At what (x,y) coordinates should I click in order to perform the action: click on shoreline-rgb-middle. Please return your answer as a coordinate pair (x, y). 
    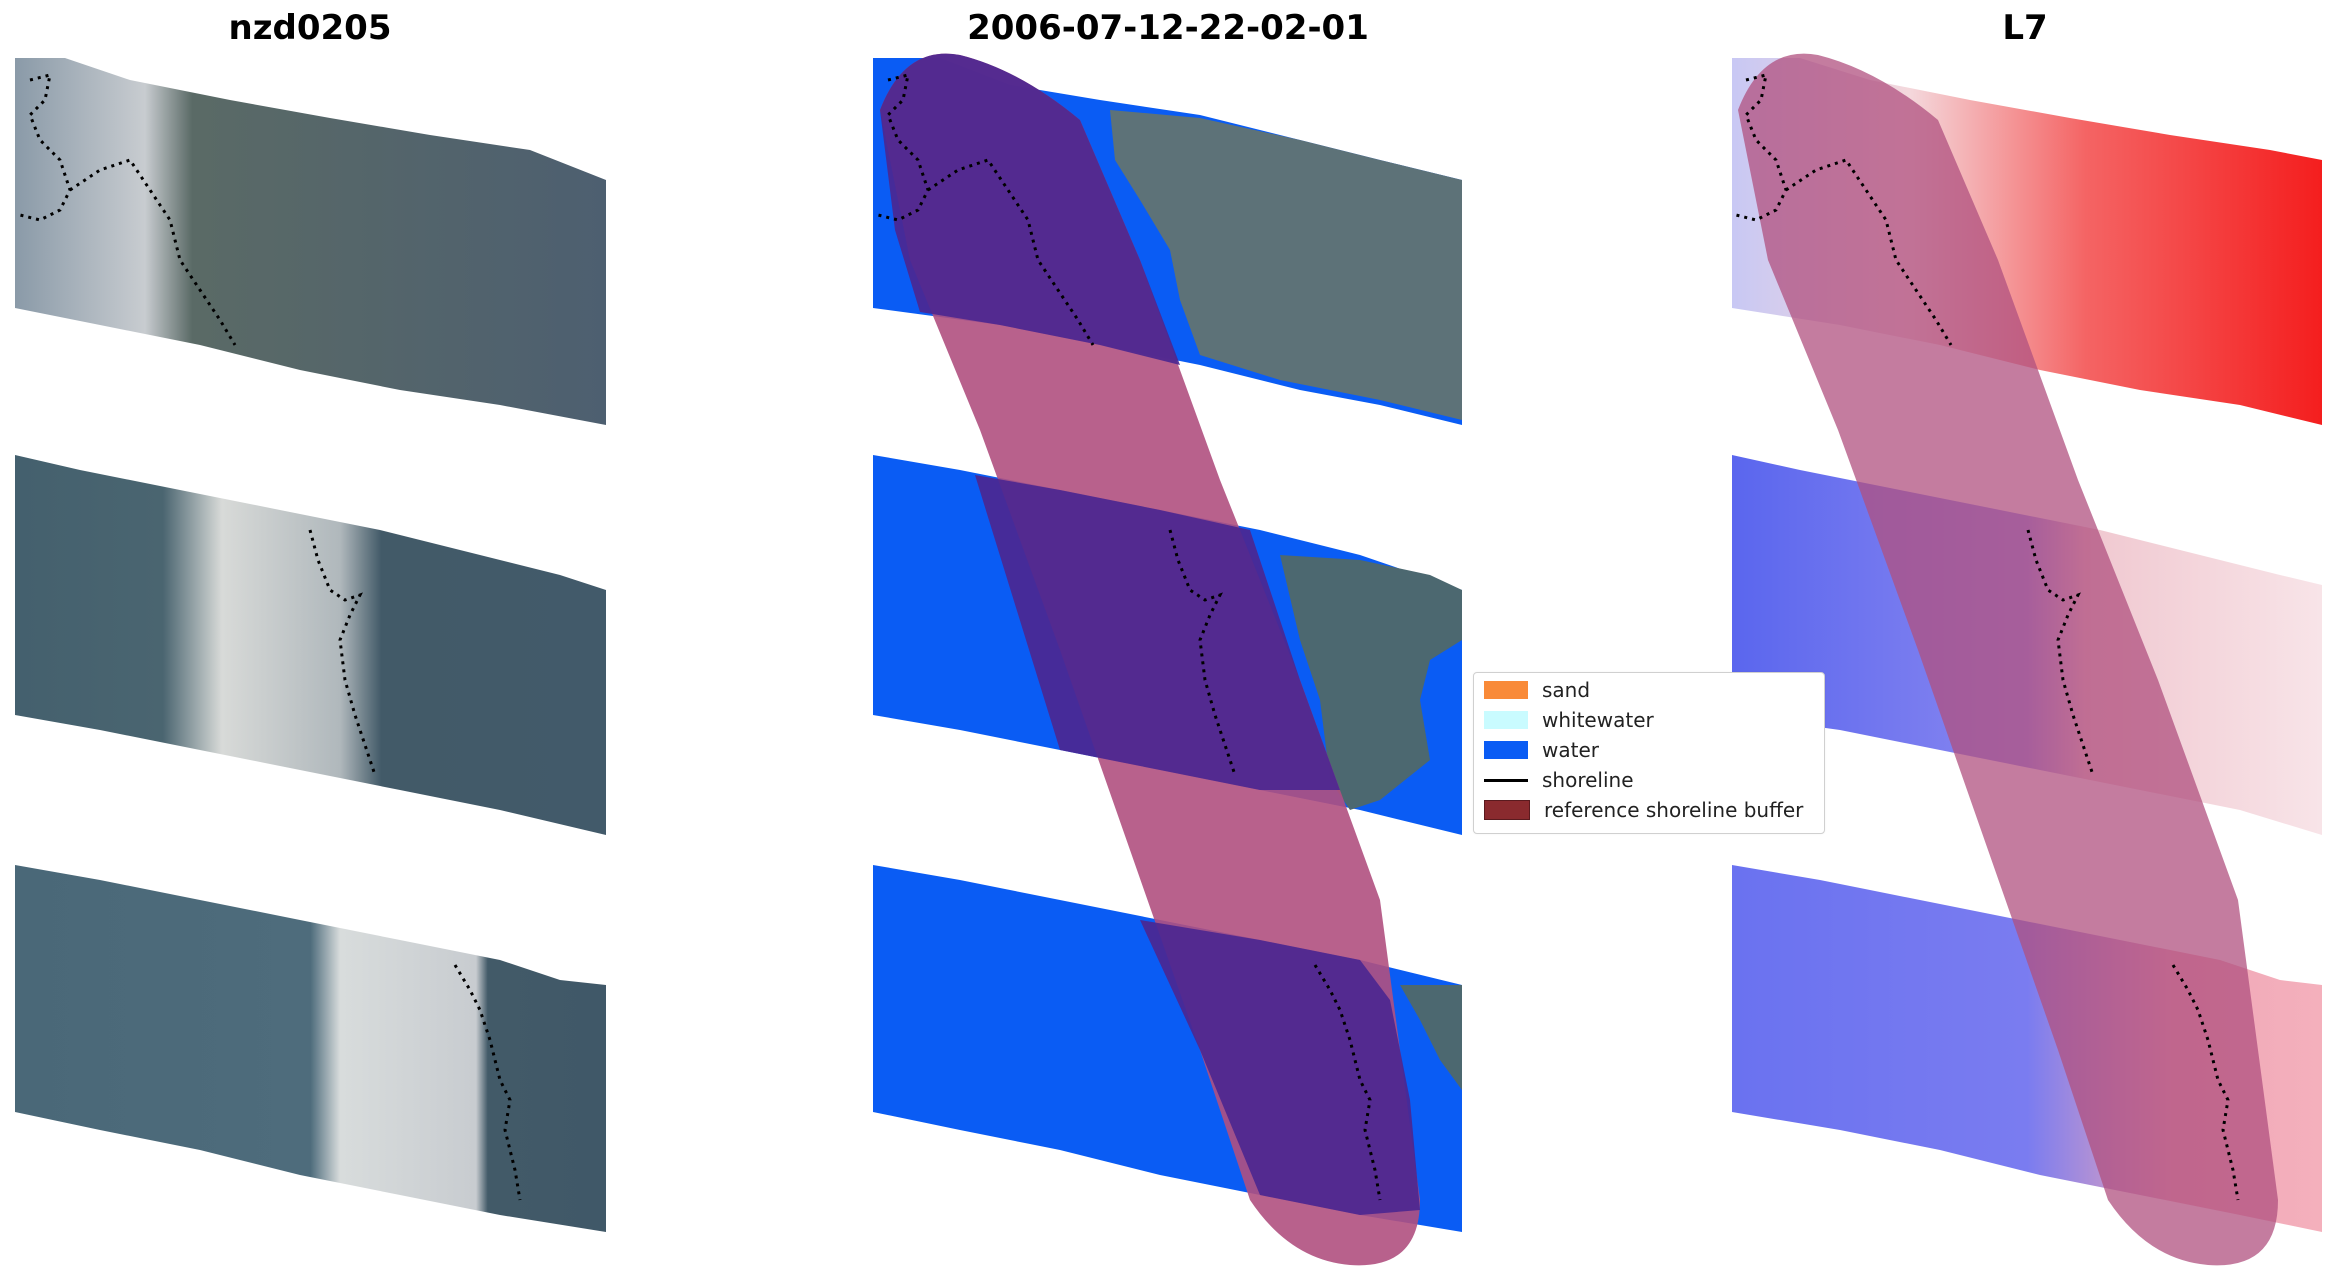
    Looking at the image, I should click on (342, 652).